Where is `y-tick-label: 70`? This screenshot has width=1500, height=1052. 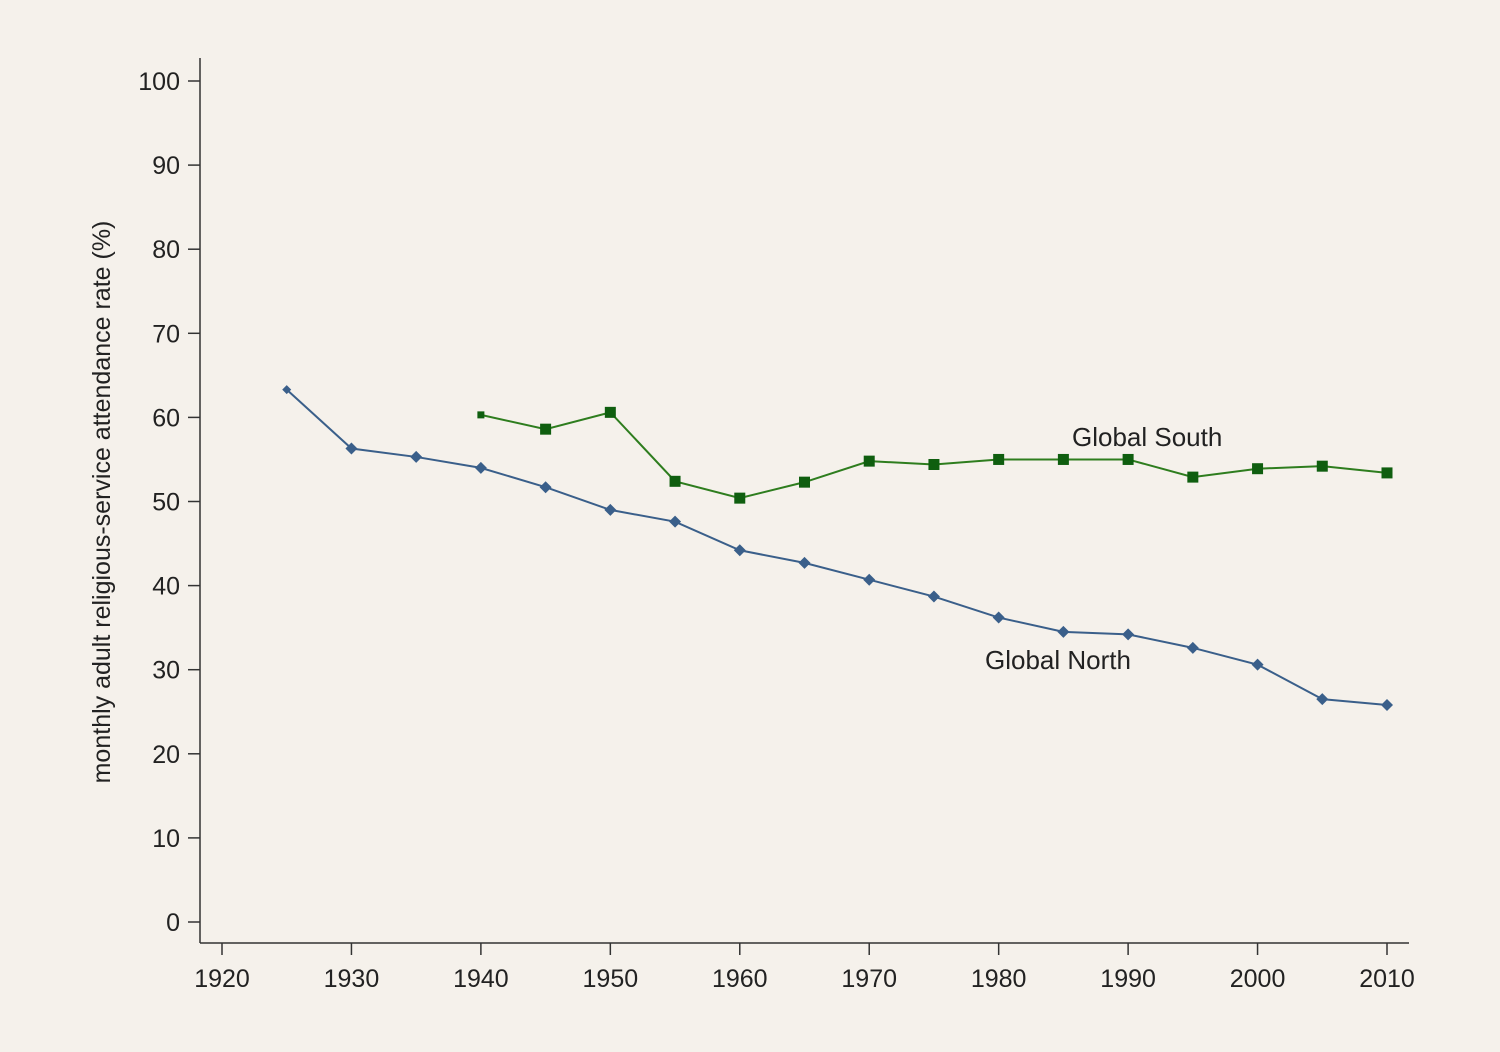
y-tick-label: 70 is located at coordinates (166, 334).